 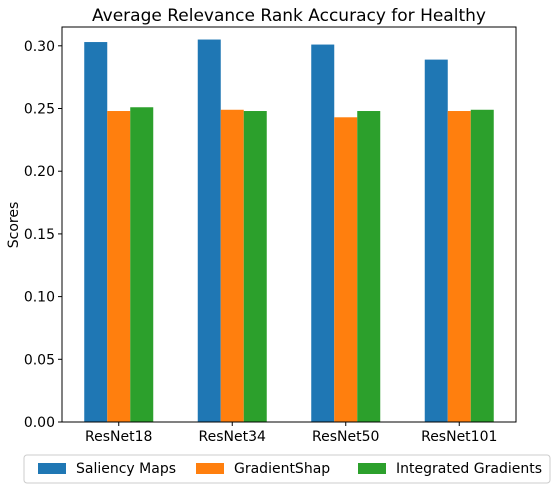 I want to click on bar-integrated-gradients-resnet34, so click(x=255, y=267).